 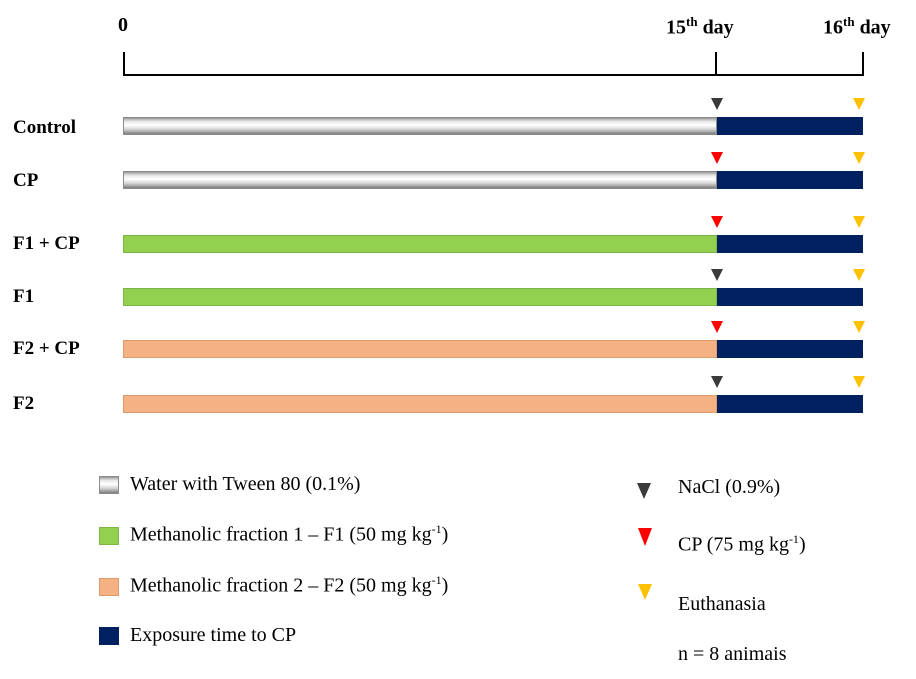 I want to click on legend-cp-marker-icon, so click(x=645, y=537).